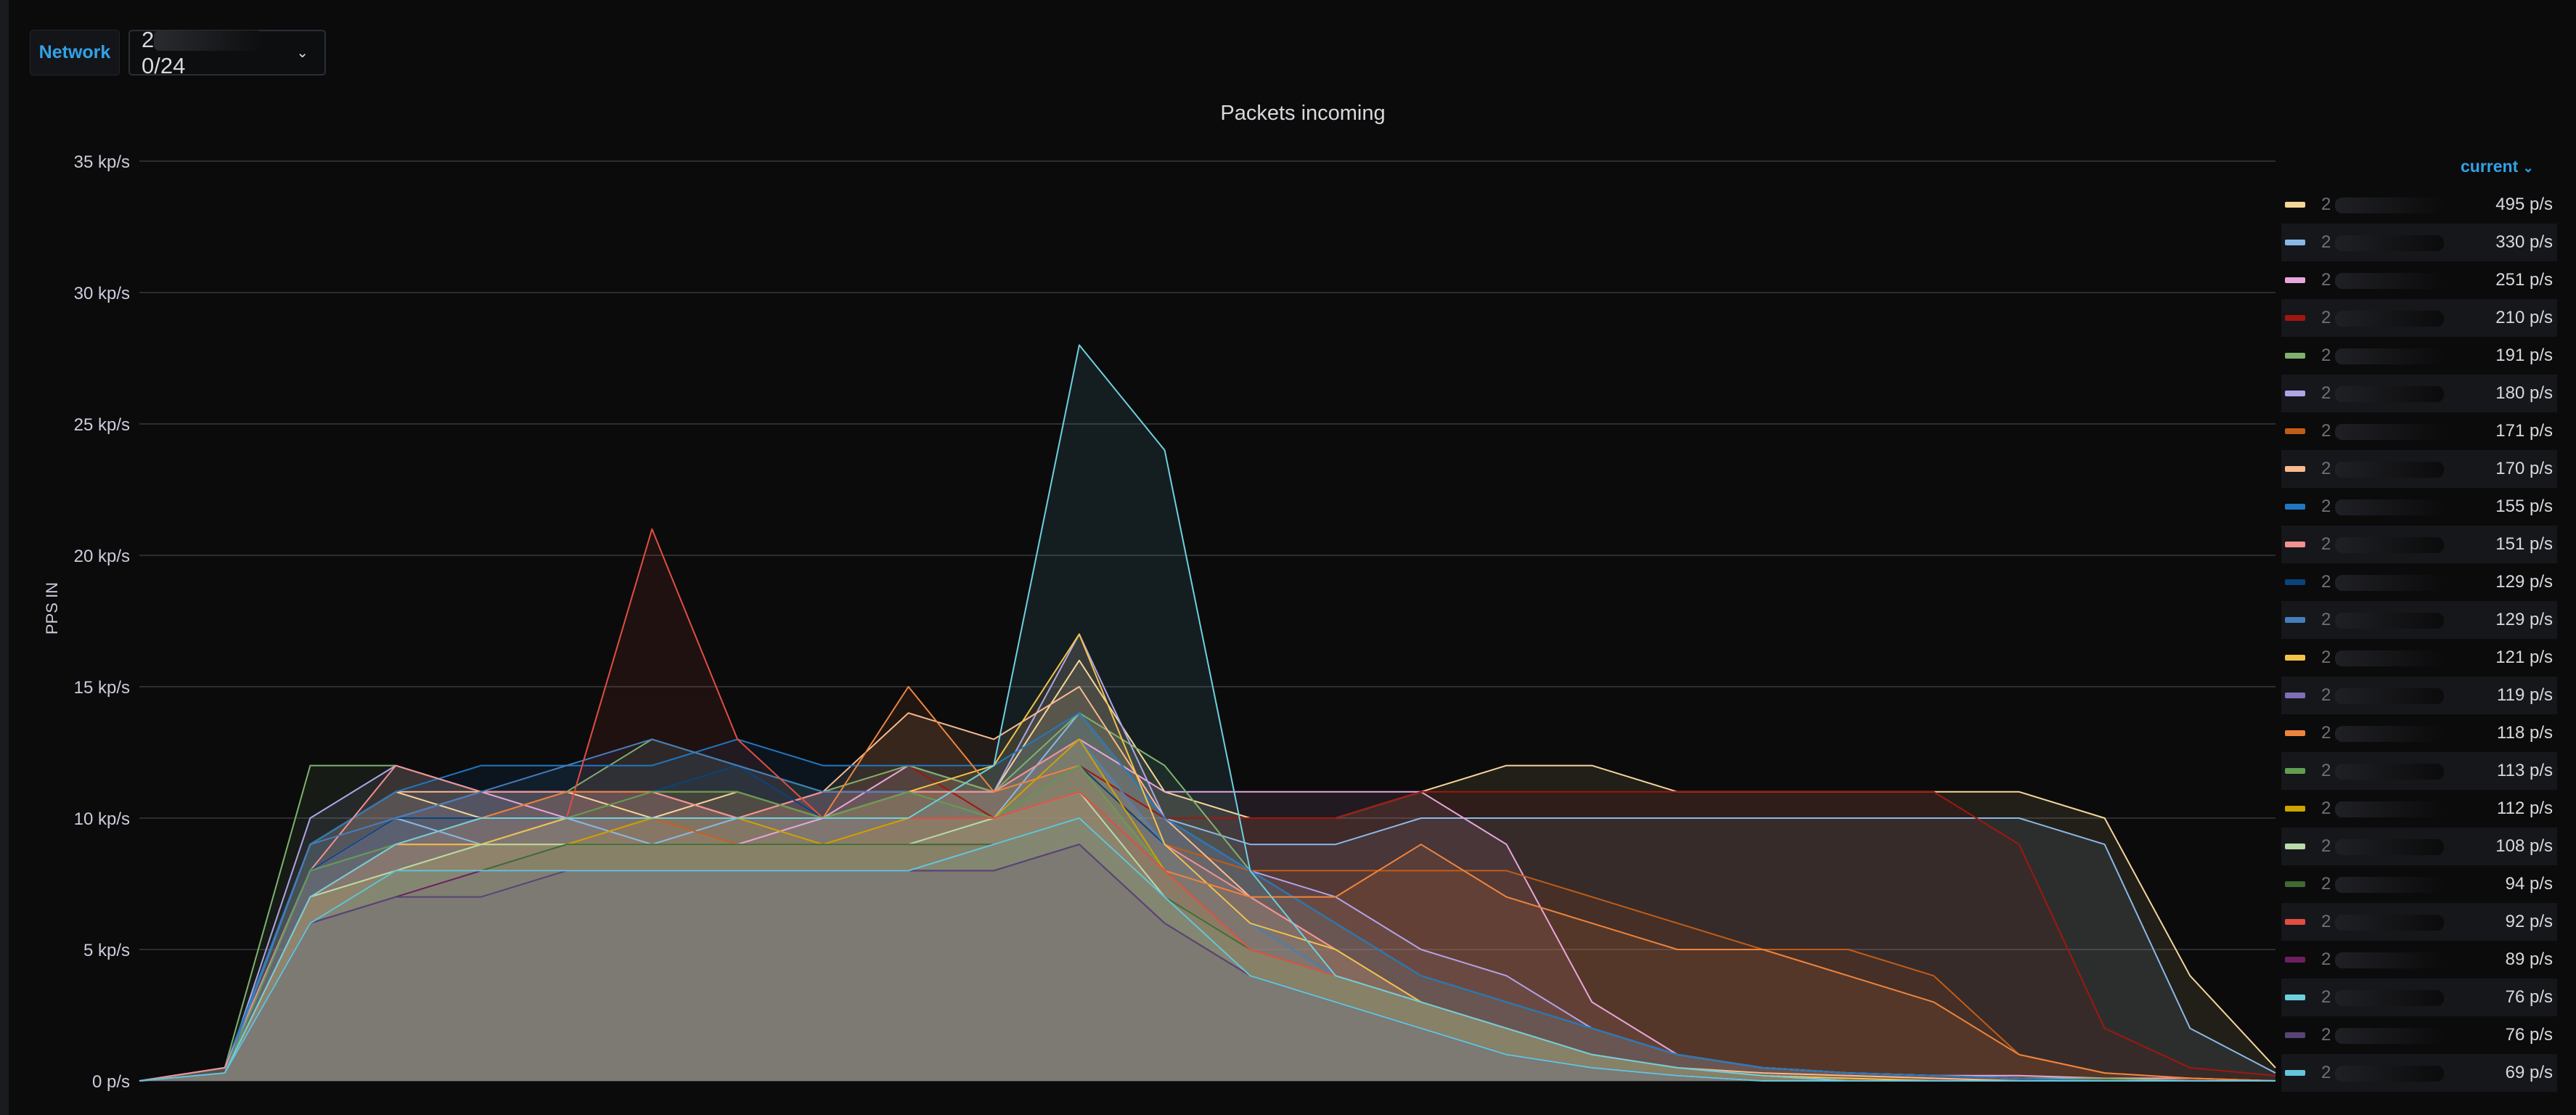 Image resolution: width=2576 pixels, height=1115 pixels. I want to click on legend-item: 2 330 p/s, so click(2419, 242).